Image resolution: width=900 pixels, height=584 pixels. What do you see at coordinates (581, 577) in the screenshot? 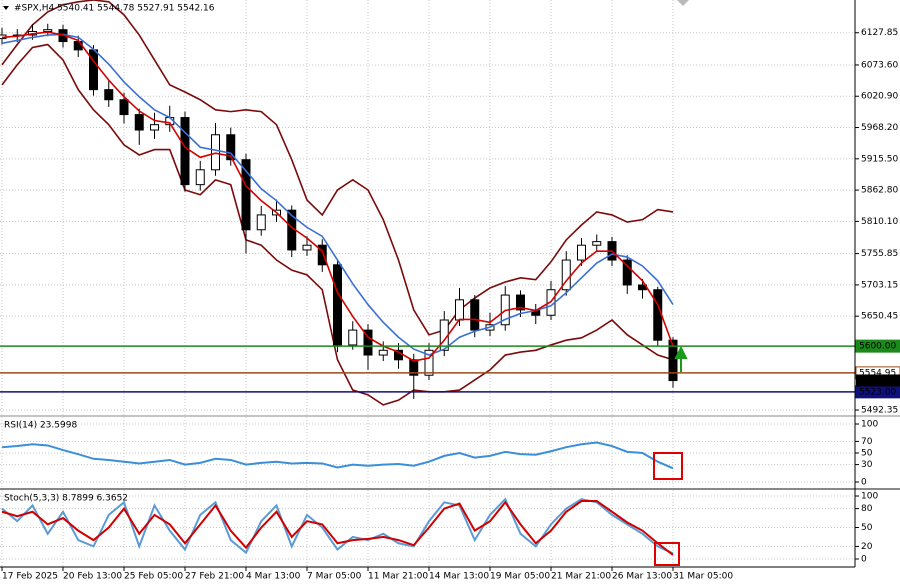
I see `x-tick-label: 21 Mar 21:00` at bounding box center [581, 577].